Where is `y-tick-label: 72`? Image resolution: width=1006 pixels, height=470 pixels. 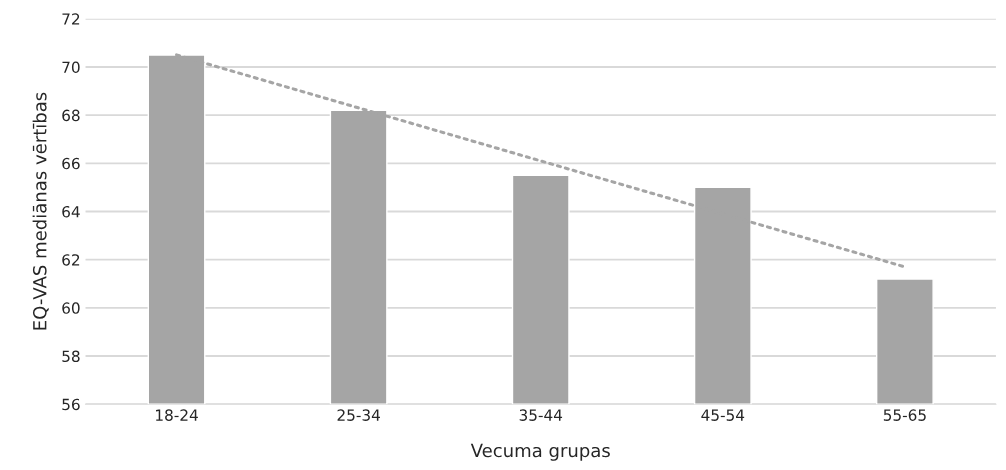
y-tick-label: 72 is located at coordinates (71, 19).